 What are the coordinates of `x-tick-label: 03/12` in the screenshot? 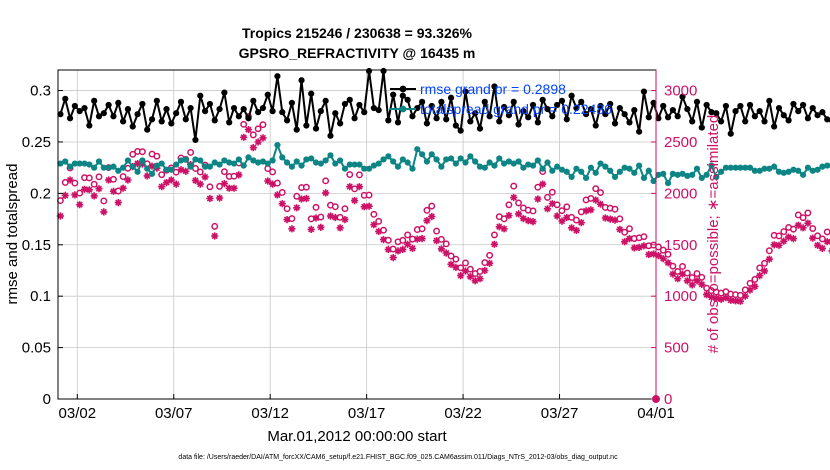 It's located at (270, 413).